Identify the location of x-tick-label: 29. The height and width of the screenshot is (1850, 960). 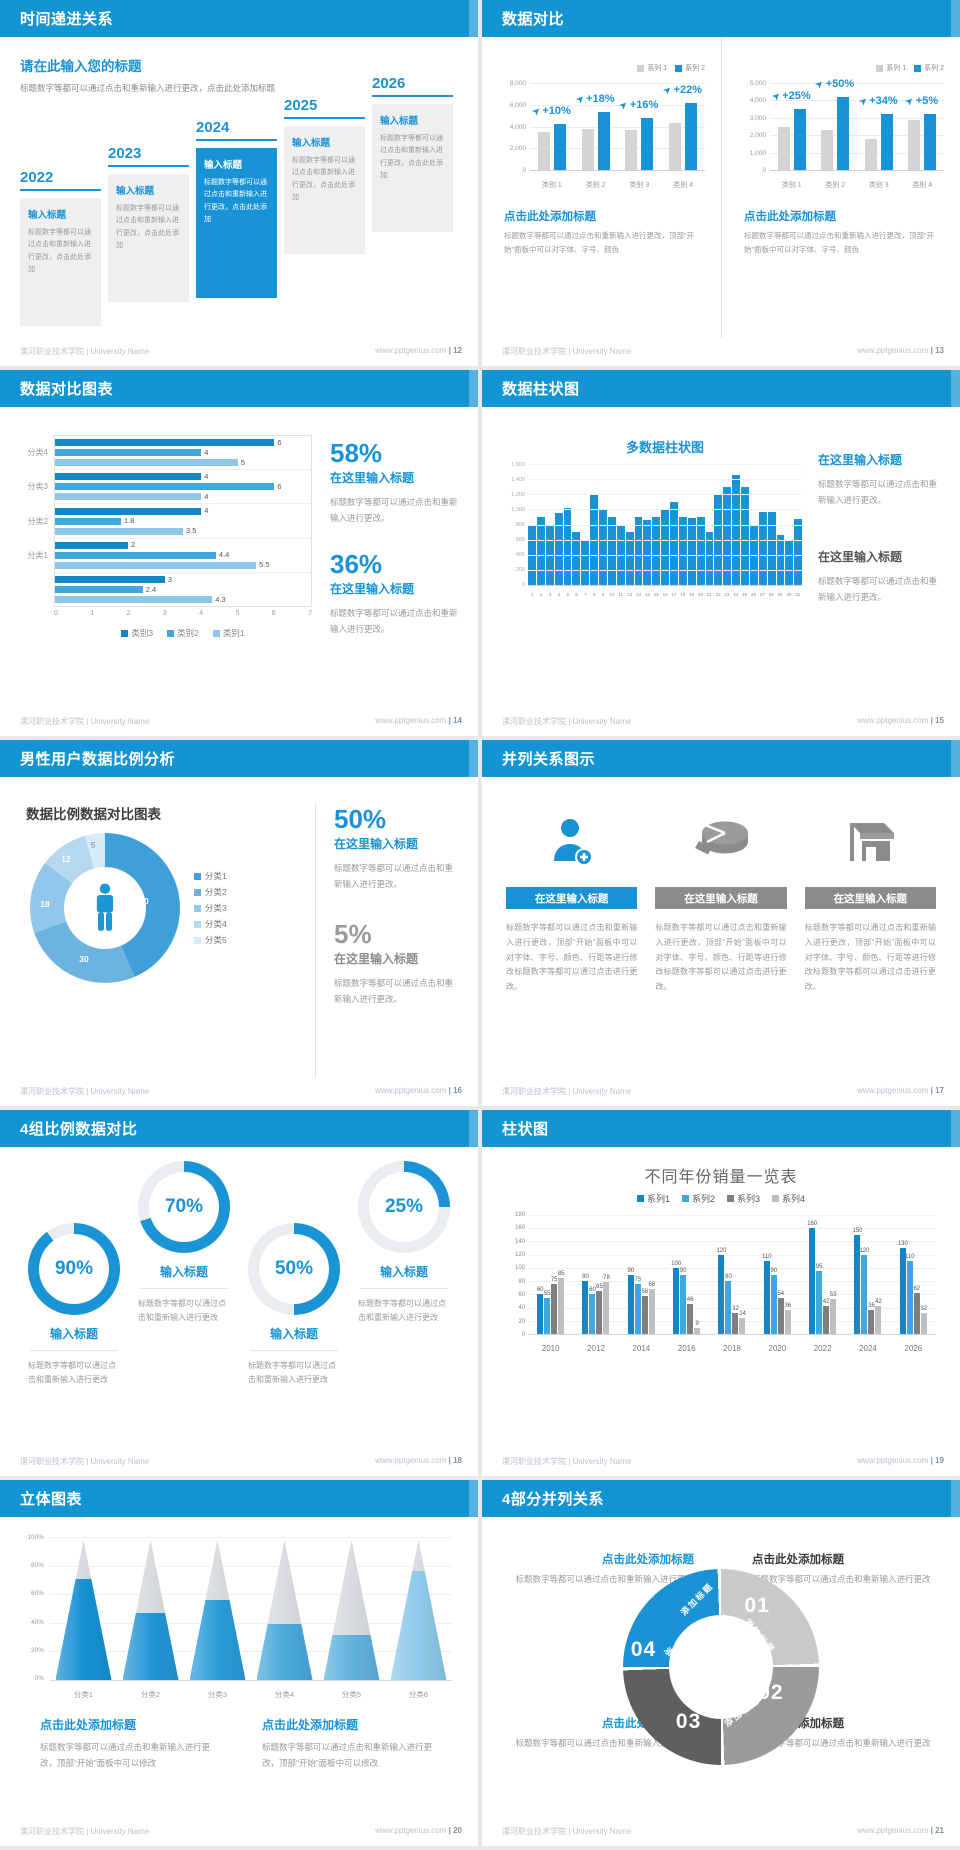
(780, 594).